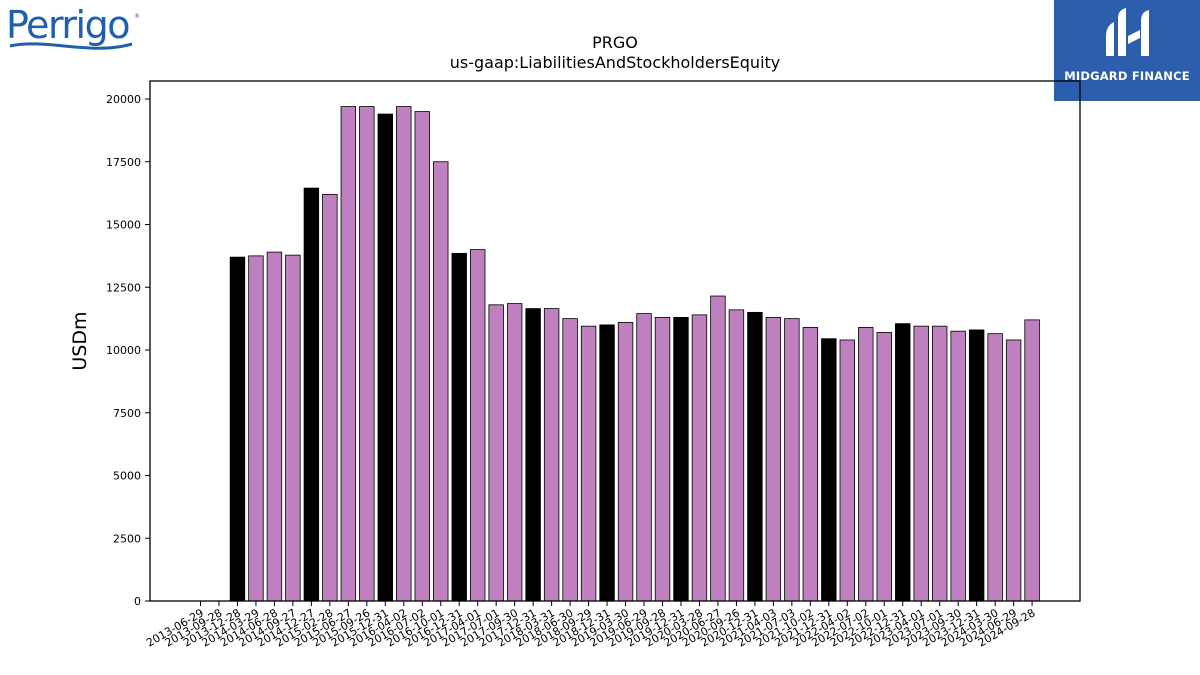 This screenshot has width=1200, height=675. Describe the element at coordinates (123, 162) in the screenshot. I see `y-tick-label: 17500` at that location.